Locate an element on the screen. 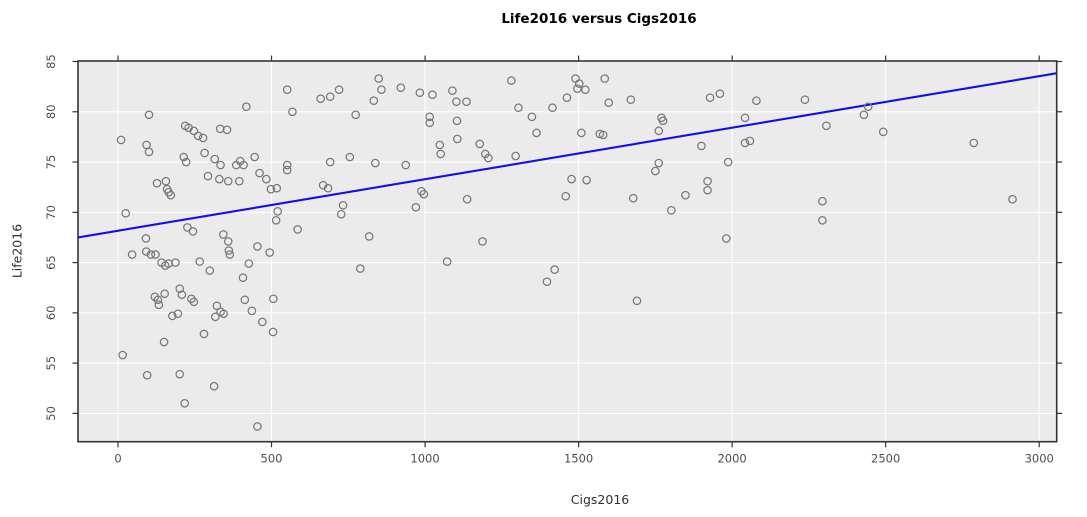  chart-title: Life2016 versus Cigs2016 is located at coordinates (599, 19).